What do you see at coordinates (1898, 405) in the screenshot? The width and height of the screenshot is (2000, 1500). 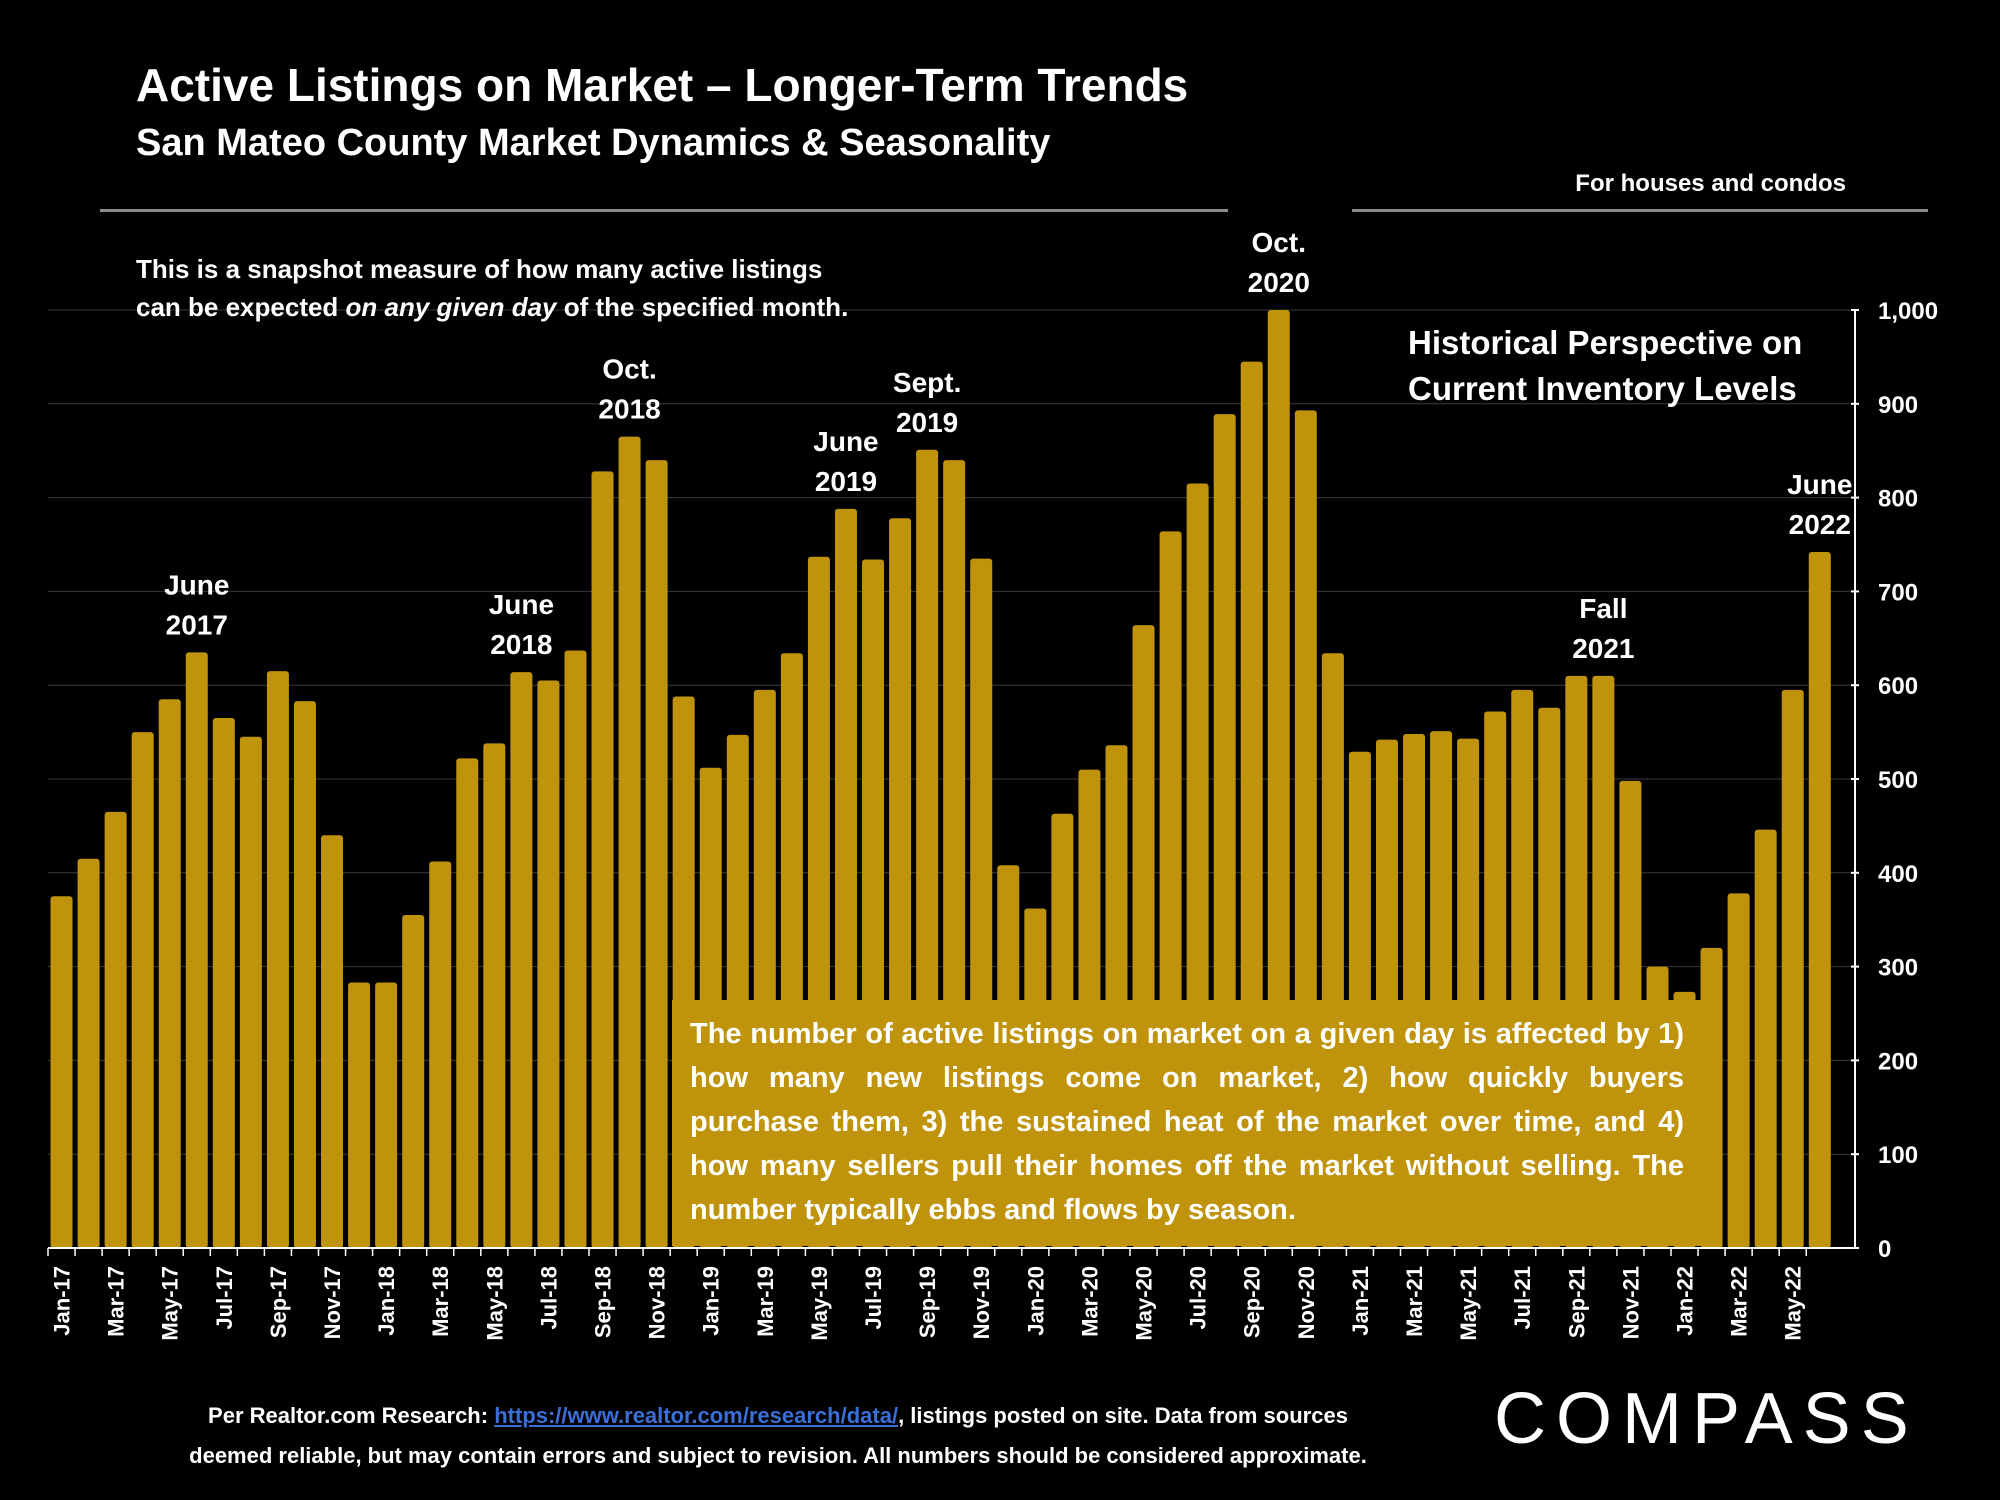 I see `y-tick-label: 900` at bounding box center [1898, 405].